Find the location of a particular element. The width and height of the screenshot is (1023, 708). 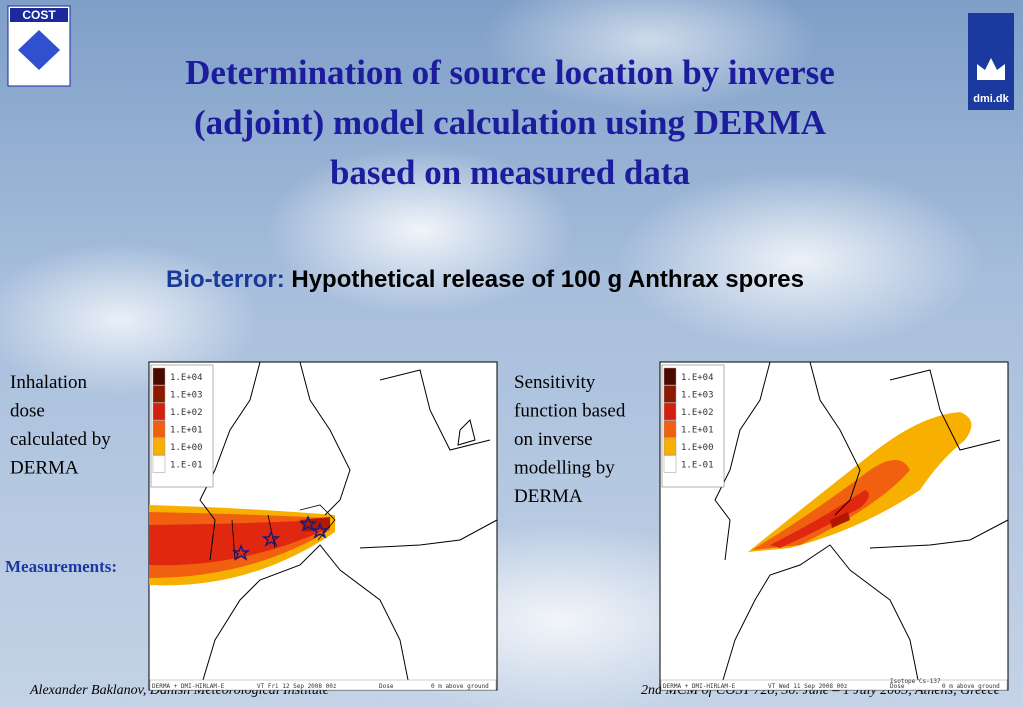

caption-line: modelling by is located at coordinates (564, 468).